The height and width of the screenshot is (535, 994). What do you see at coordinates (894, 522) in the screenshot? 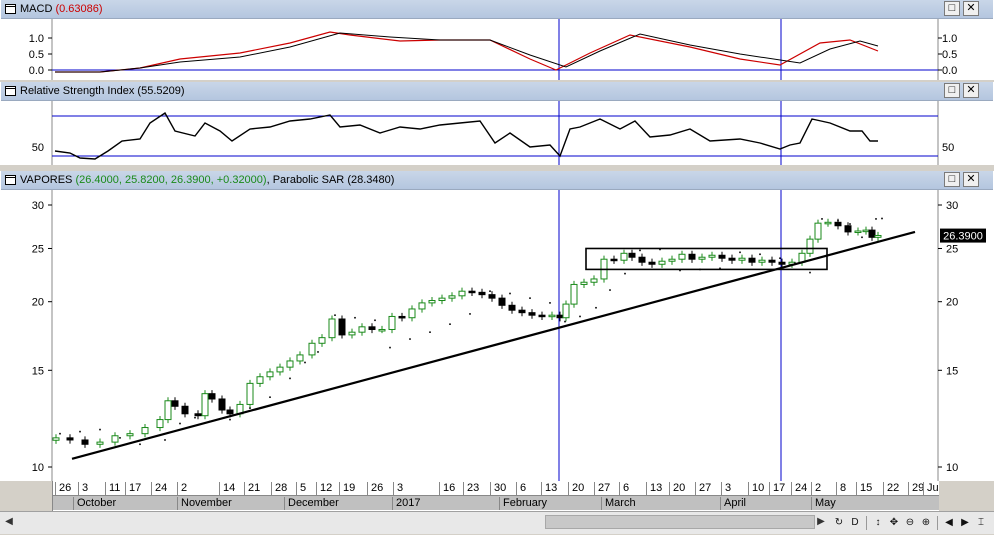
I see `move-all-icon: ✥` at bounding box center [894, 522].